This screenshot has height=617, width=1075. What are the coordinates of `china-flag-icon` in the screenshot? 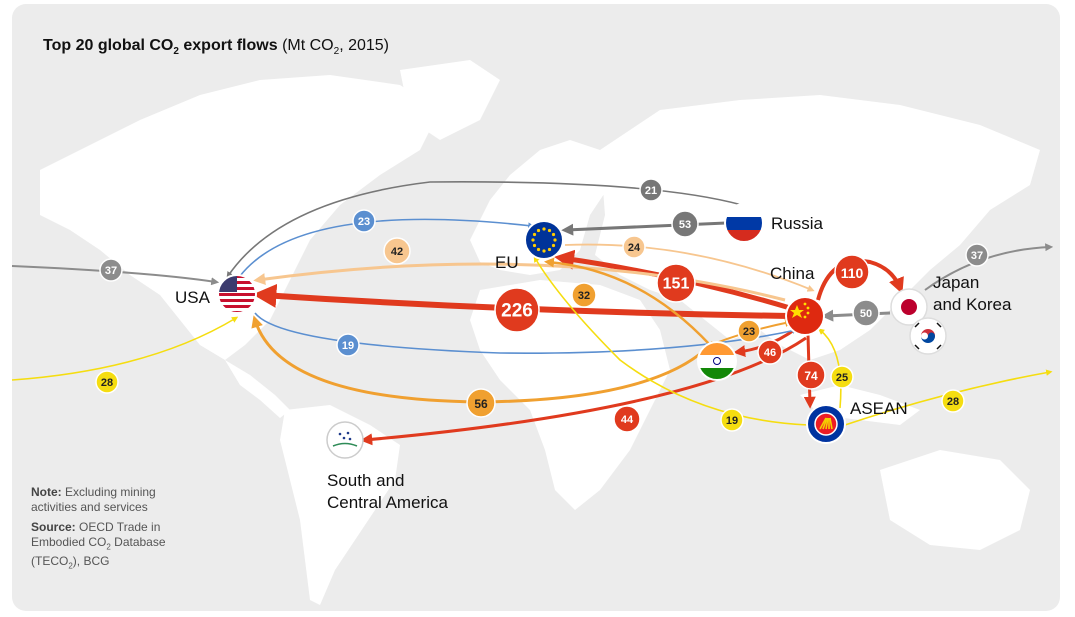 It's located at (805, 316).